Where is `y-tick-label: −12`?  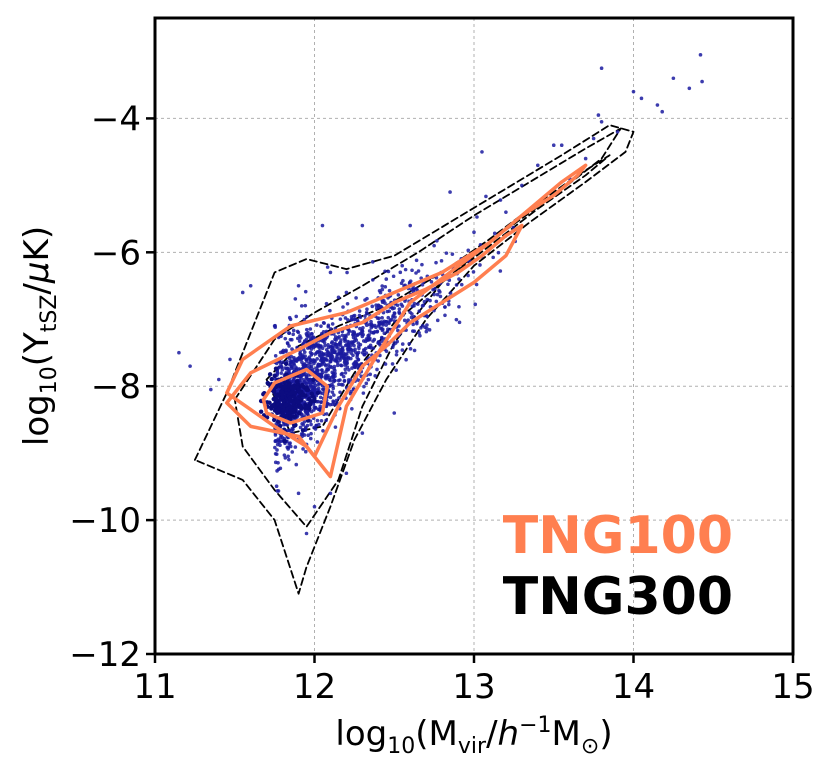
y-tick-label: −12 is located at coordinates (105, 655).